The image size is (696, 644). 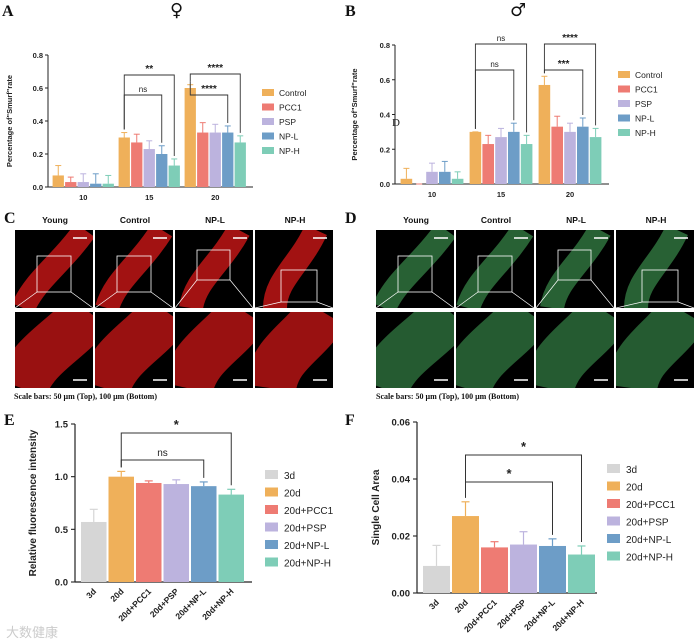 What do you see at coordinates (289, 151) in the screenshot?
I see `legend-label-np-h: NP-H` at bounding box center [289, 151].